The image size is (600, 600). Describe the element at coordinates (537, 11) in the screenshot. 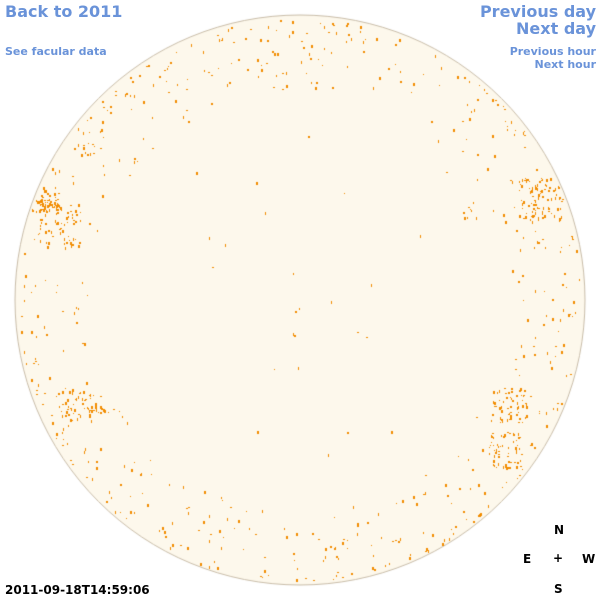

I see `previous-day-link: Previous day` at that location.